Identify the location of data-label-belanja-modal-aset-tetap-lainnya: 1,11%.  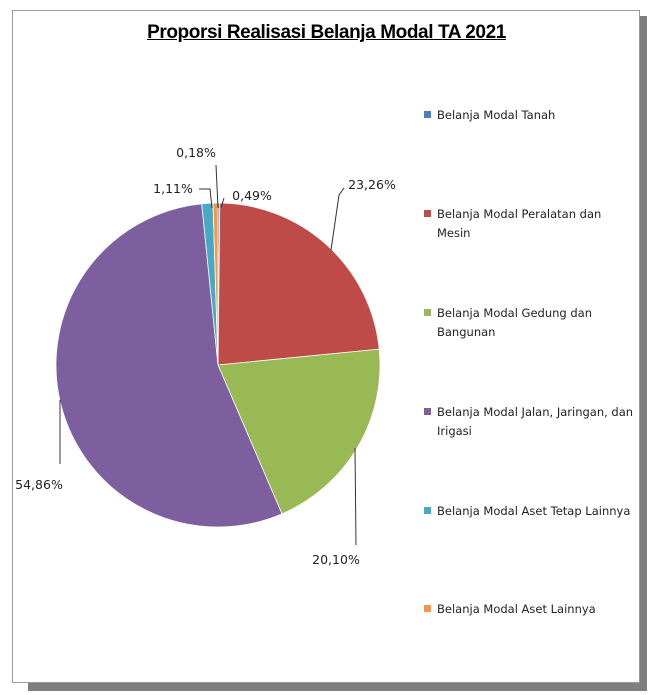
(173, 188).